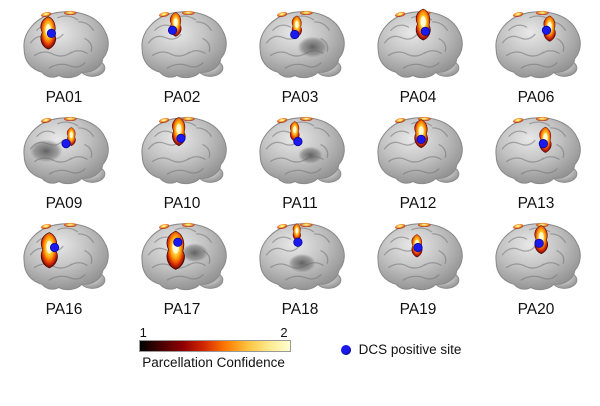  I want to click on brain-panel: PA18, so click(300, 267).